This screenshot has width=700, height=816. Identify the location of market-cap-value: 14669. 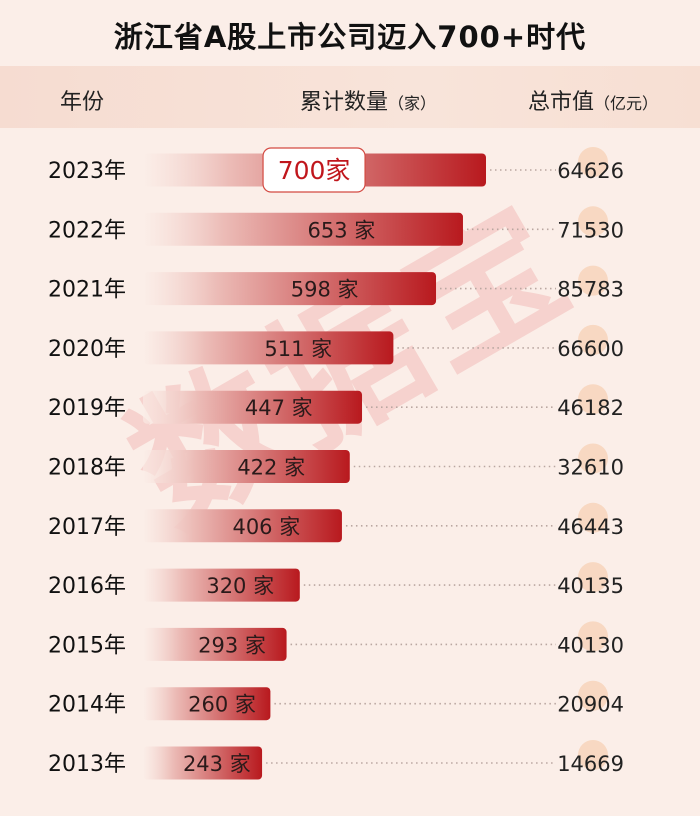
(590, 764).